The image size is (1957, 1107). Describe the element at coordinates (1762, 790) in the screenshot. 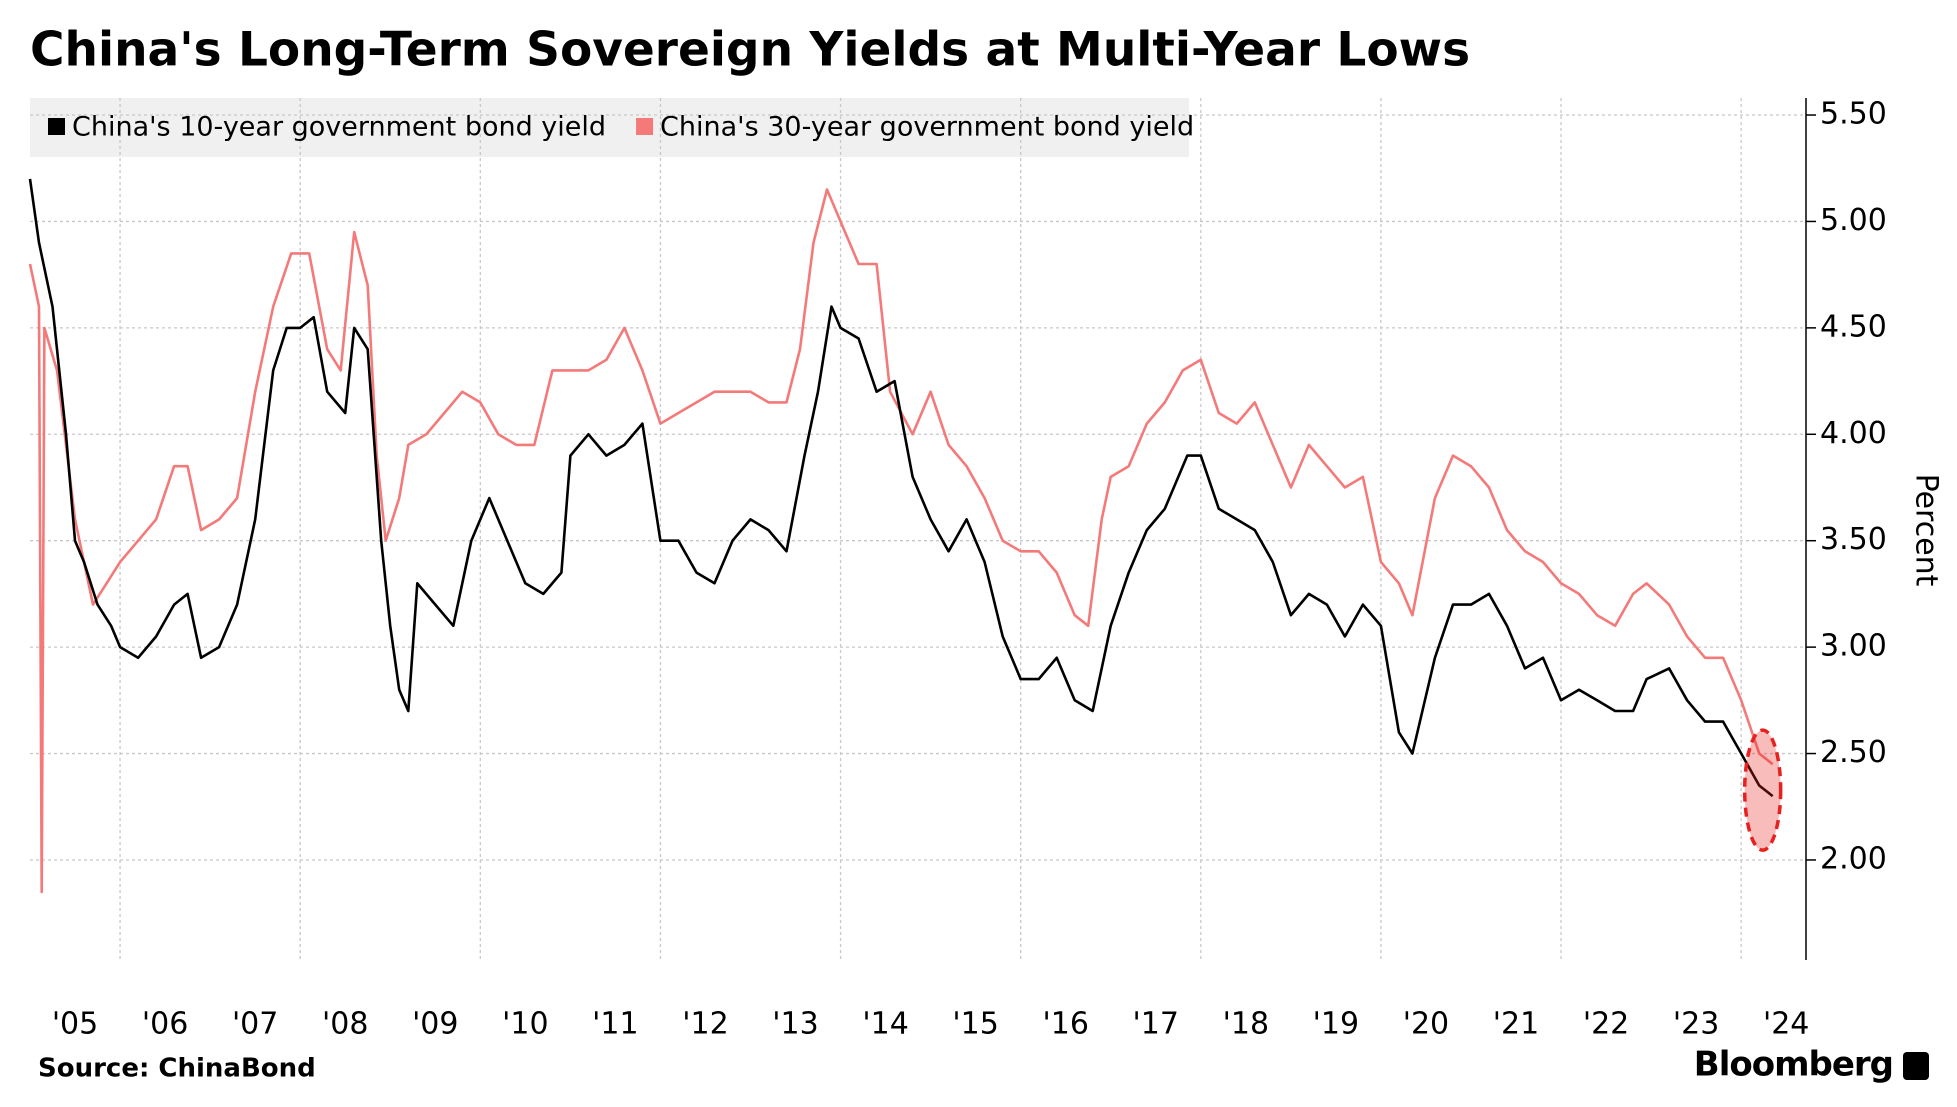

I see `highlight` at that location.